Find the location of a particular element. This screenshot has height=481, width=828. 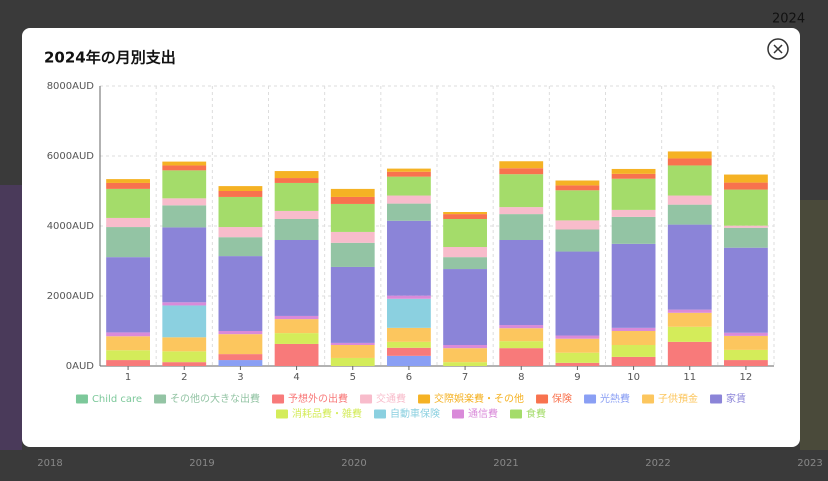

y-tick-label: 2000AUD is located at coordinates (71, 296).